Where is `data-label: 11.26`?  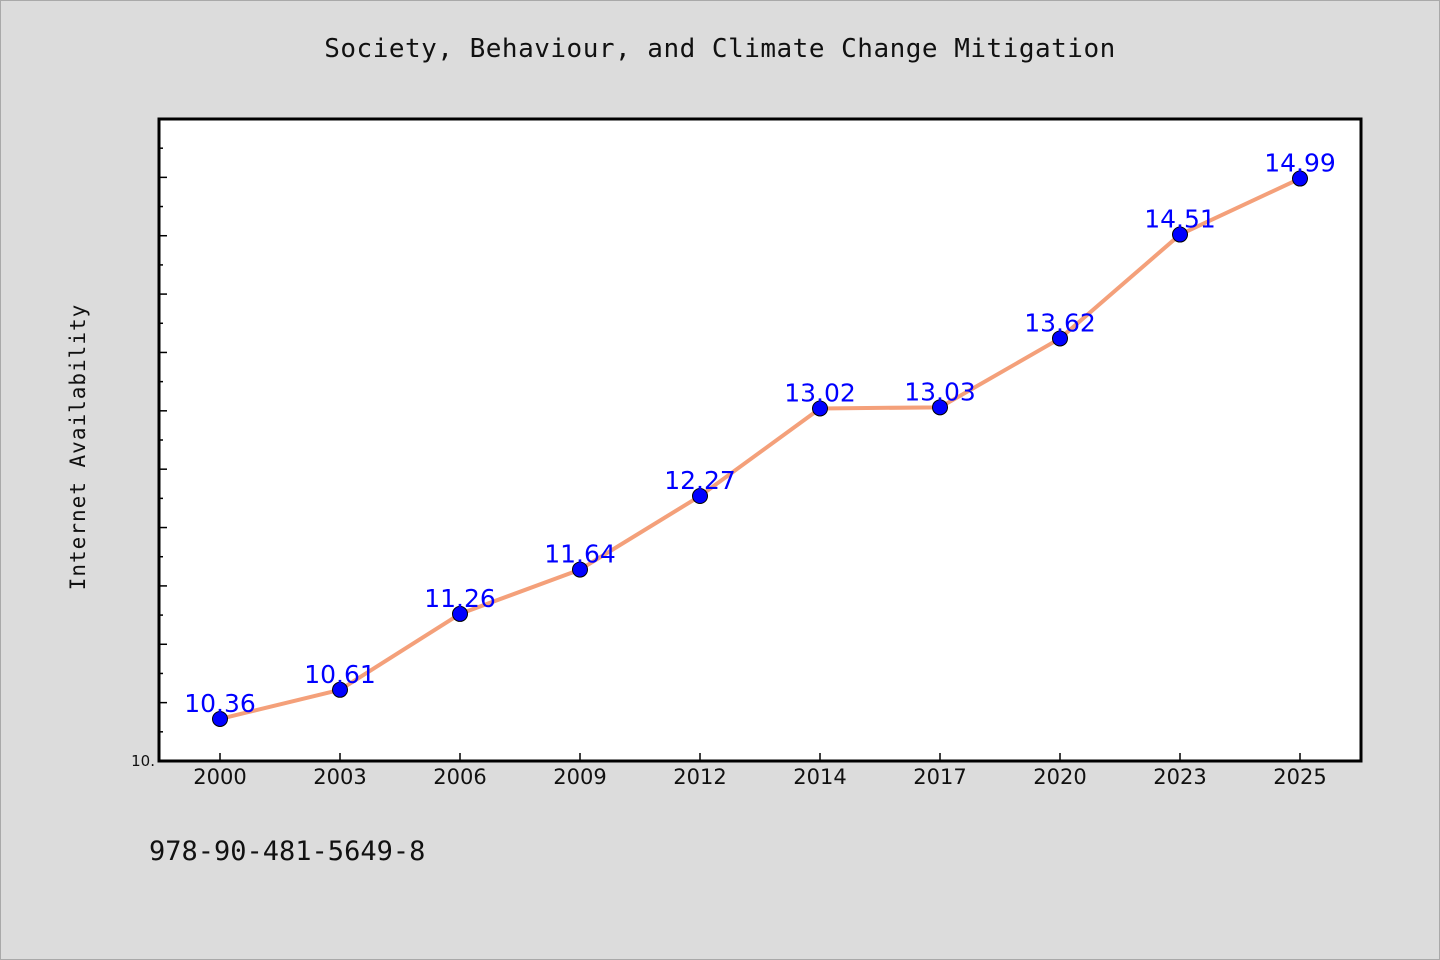 data-label: 11.26 is located at coordinates (460, 598).